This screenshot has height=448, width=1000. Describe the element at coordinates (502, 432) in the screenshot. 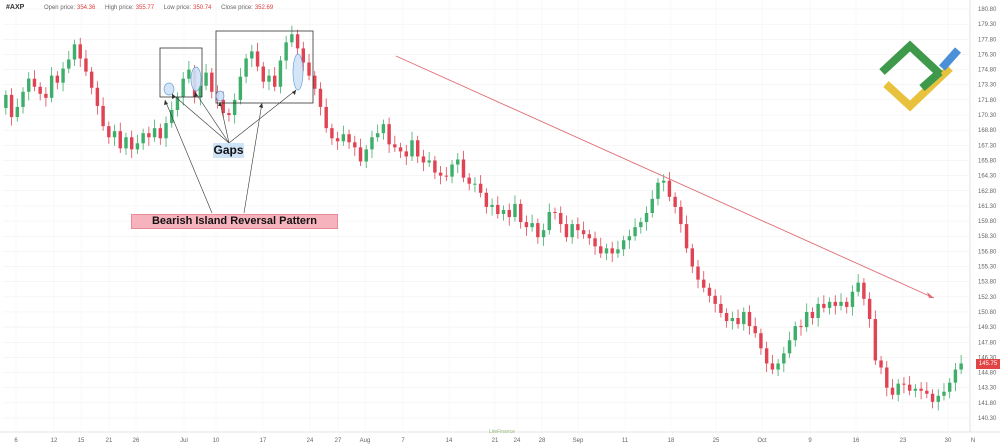

I see `watermark: LiteFinance` at that location.